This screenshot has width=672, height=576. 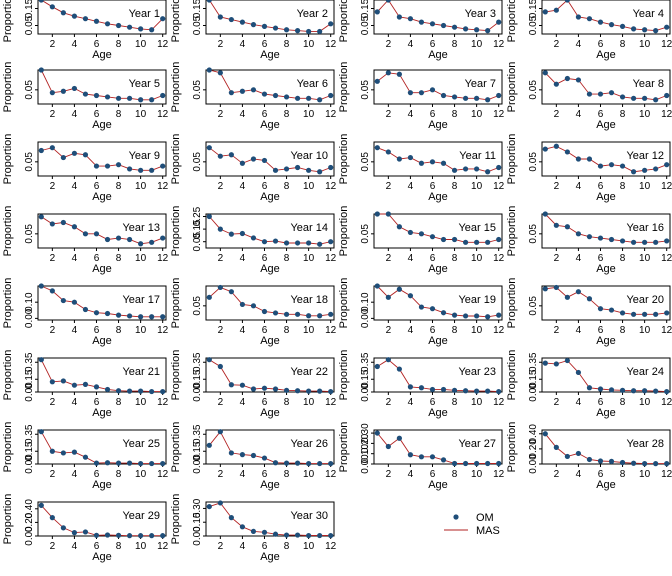 I want to click on panel-title: Year 16, so click(x=645, y=228).